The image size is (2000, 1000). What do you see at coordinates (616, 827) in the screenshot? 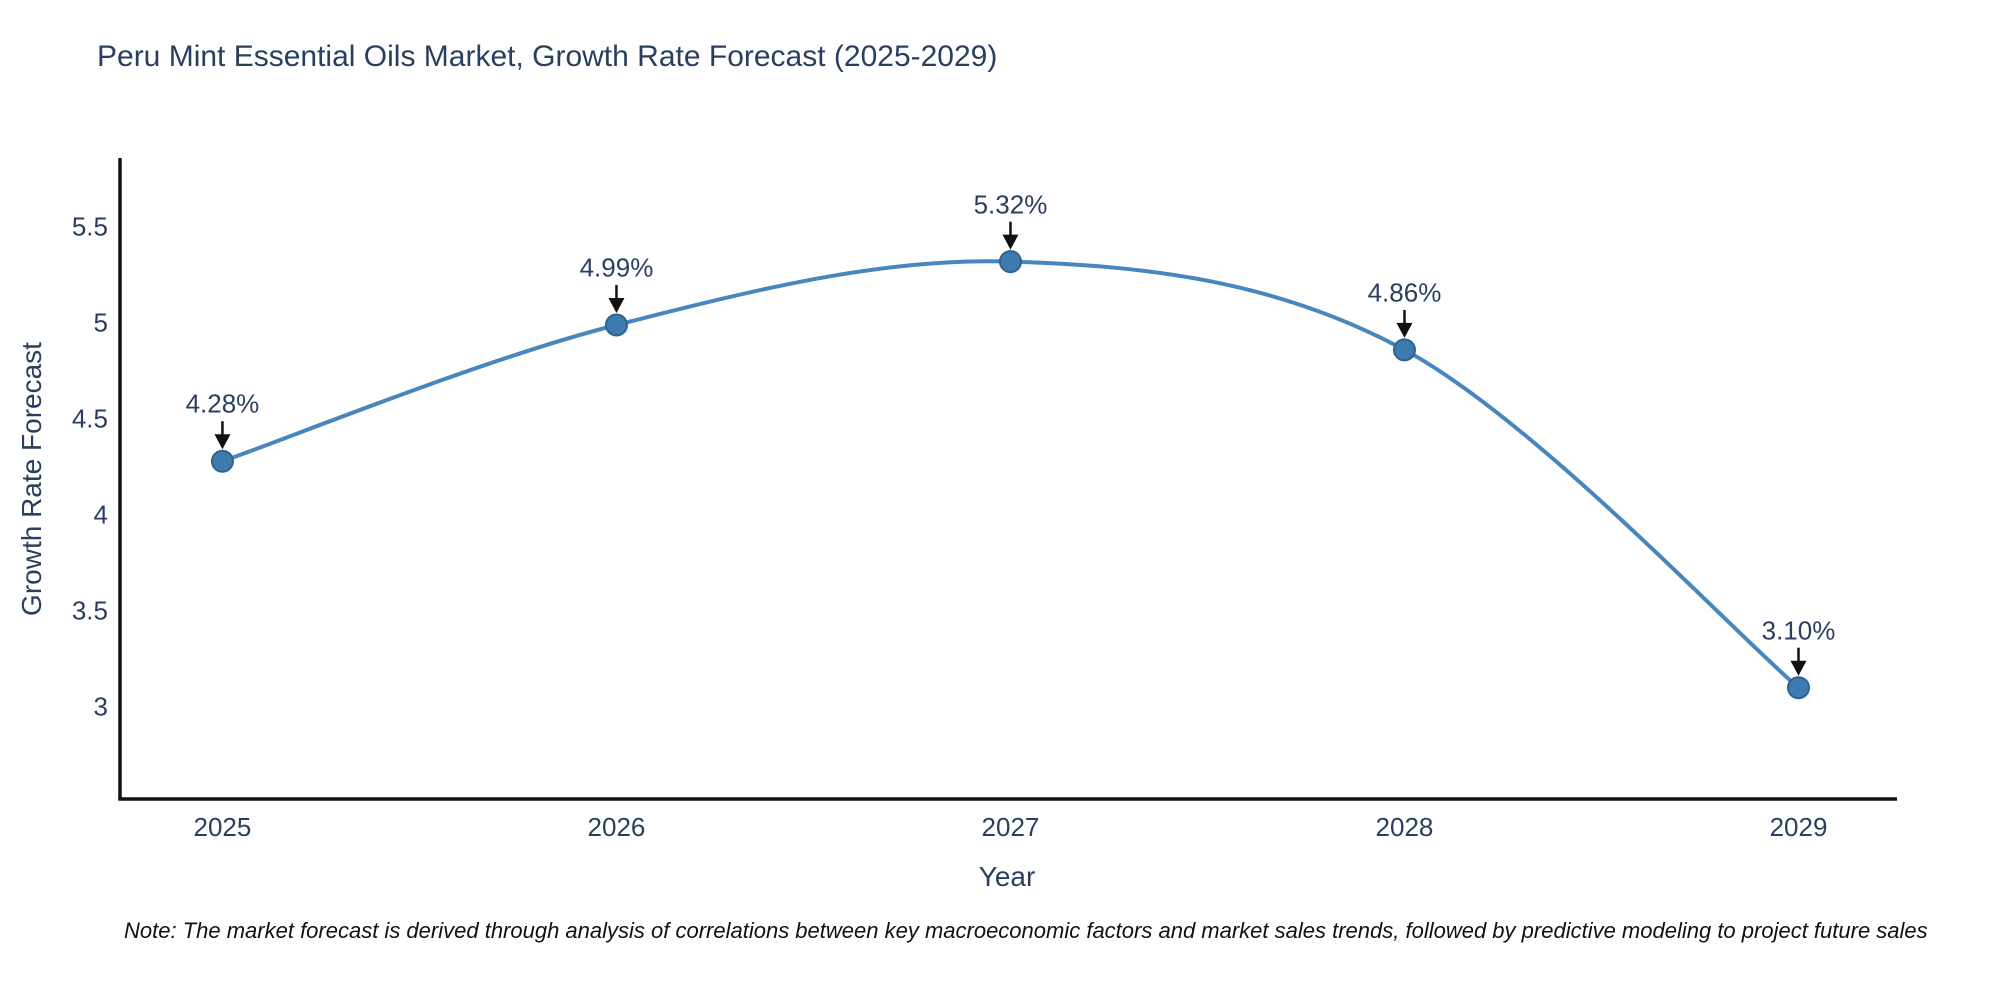
I see `x-tick-label: 2026` at bounding box center [616, 827].